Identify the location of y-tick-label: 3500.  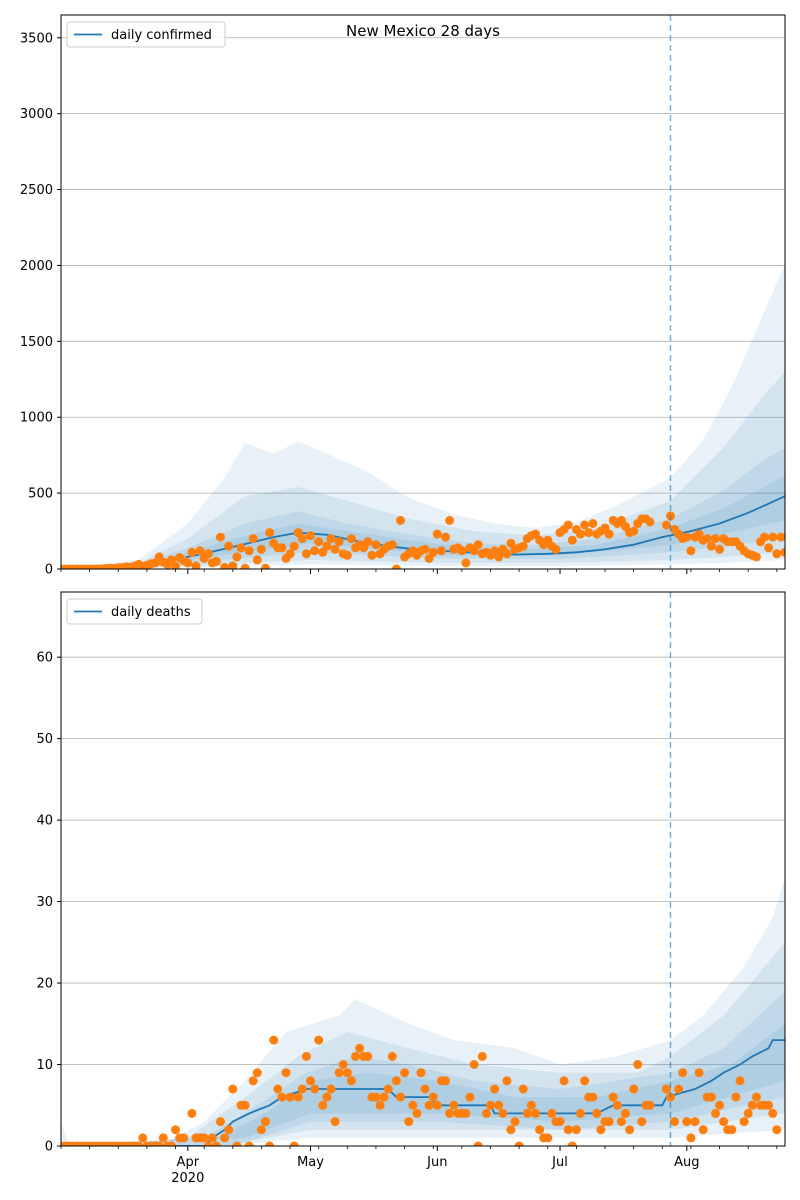
(36, 38).